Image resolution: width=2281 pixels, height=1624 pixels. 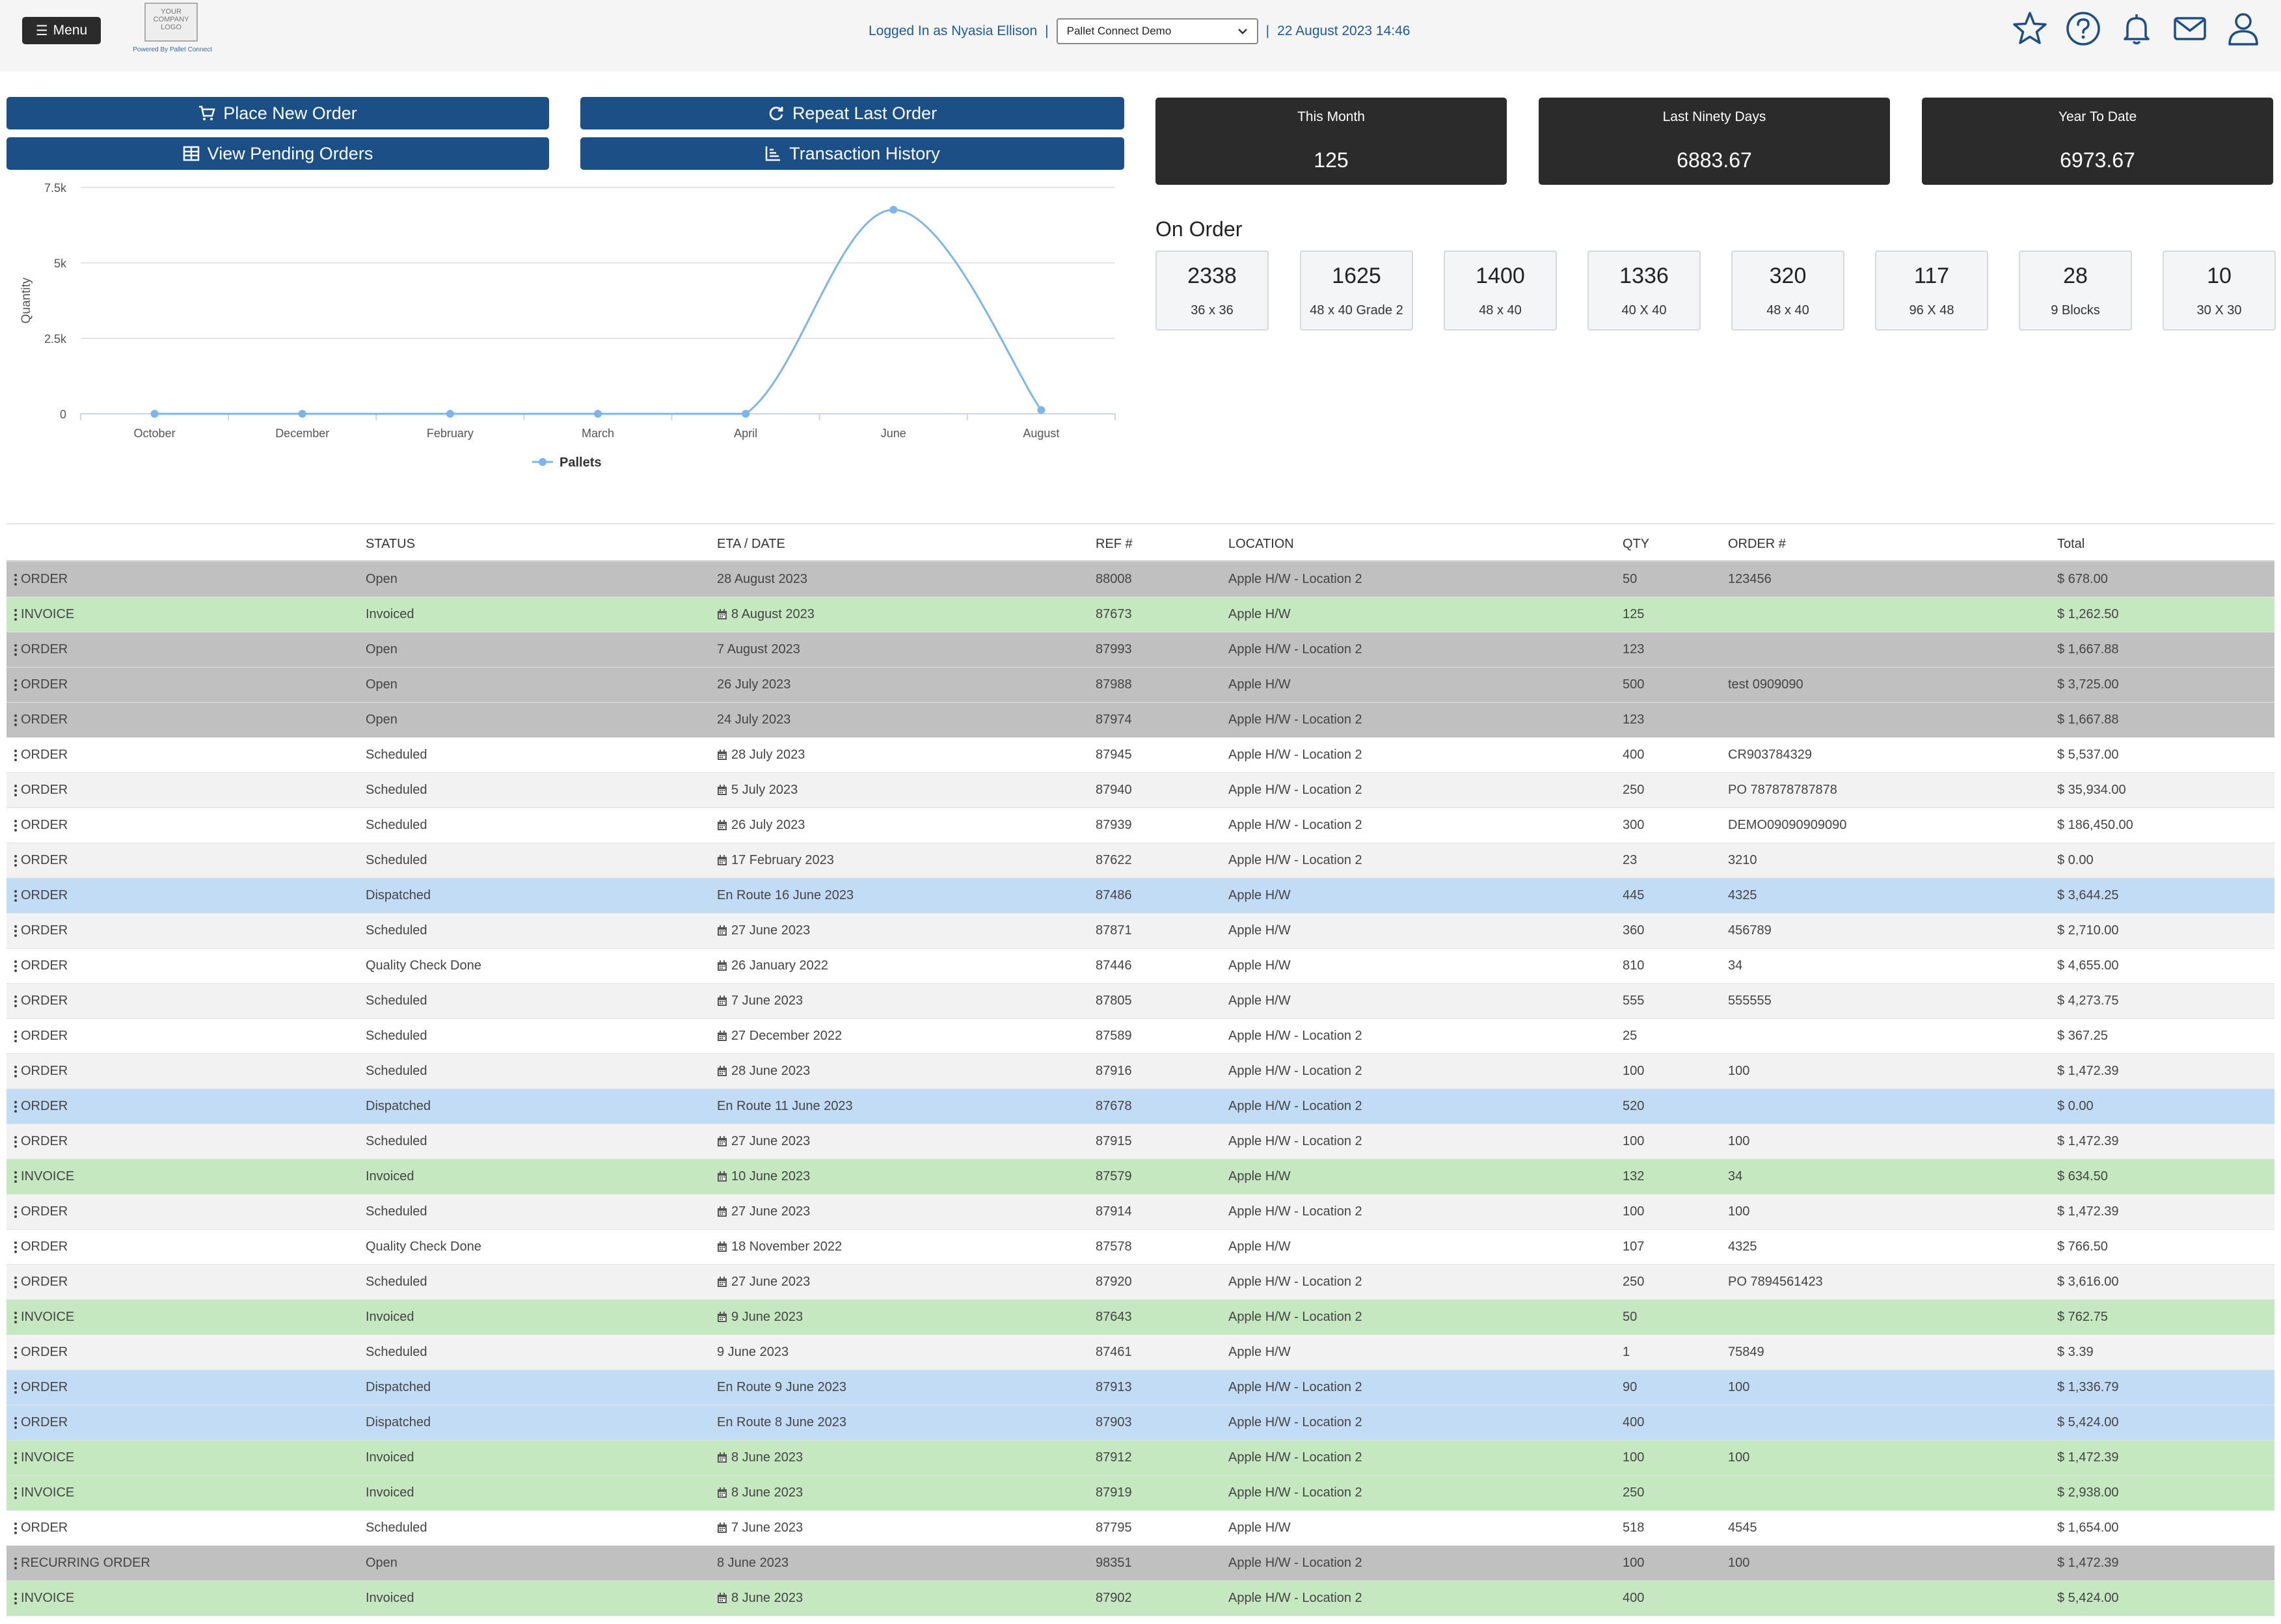 What do you see at coordinates (1932, 290) in the screenshot?
I see `on-order-card: 117 96 X 48` at bounding box center [1932, 290].